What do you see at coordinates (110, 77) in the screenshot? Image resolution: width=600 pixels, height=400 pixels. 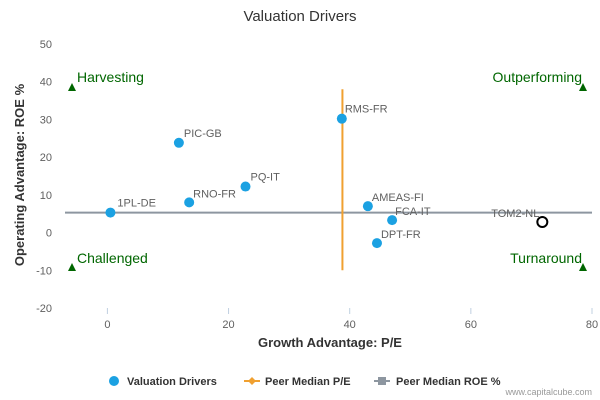 I see `quadrant-label-top-left: Harvesting` at bounding box center [110, 77].